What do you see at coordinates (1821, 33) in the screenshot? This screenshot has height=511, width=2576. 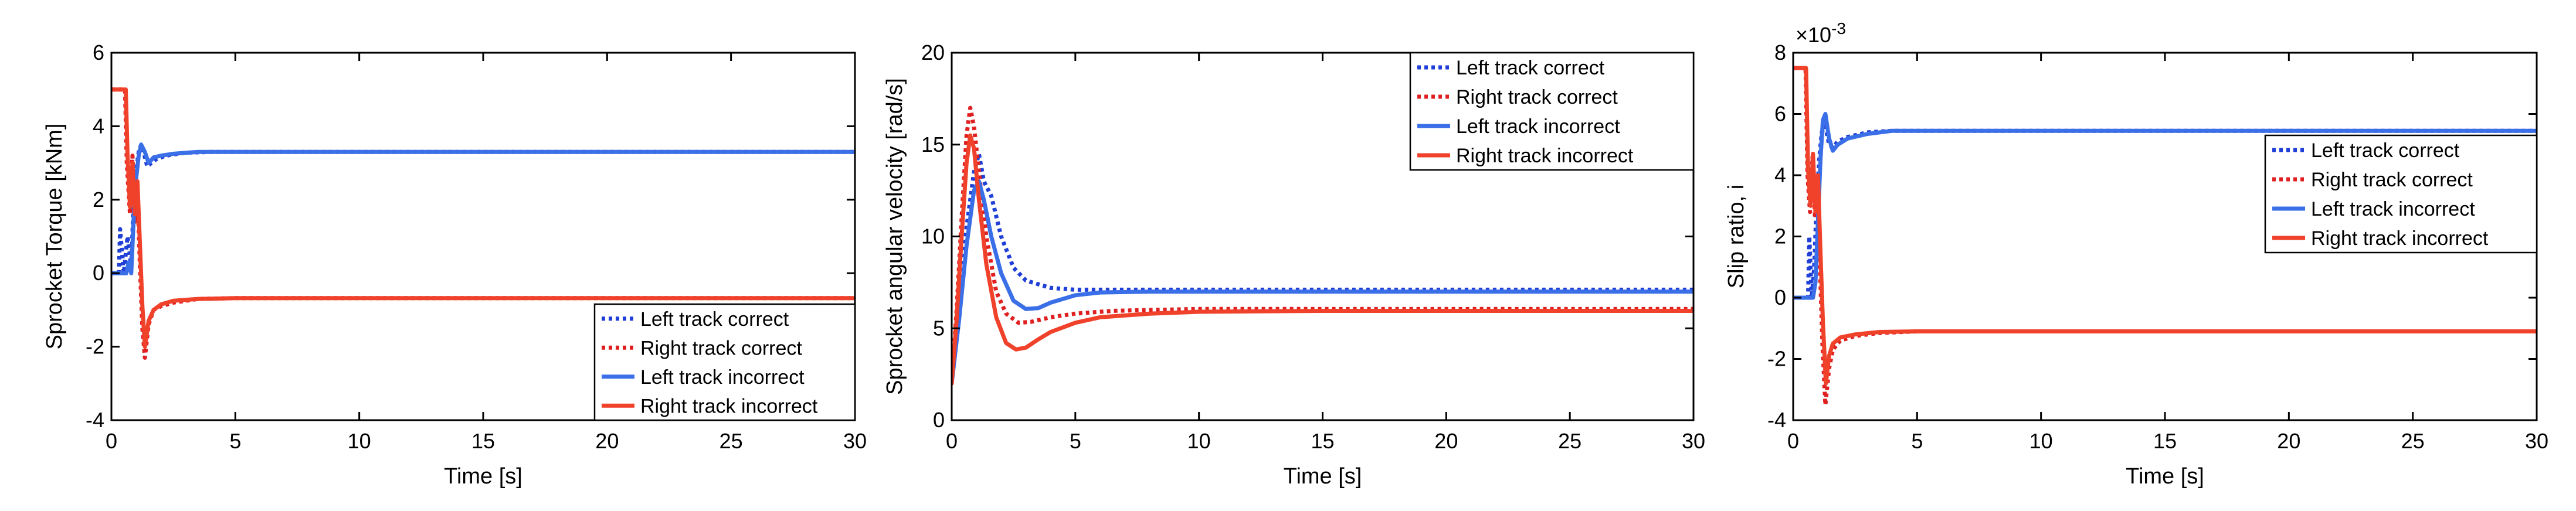 I see `y-exponent-label: ×10⁻³` at bounding box center [1821, 33].